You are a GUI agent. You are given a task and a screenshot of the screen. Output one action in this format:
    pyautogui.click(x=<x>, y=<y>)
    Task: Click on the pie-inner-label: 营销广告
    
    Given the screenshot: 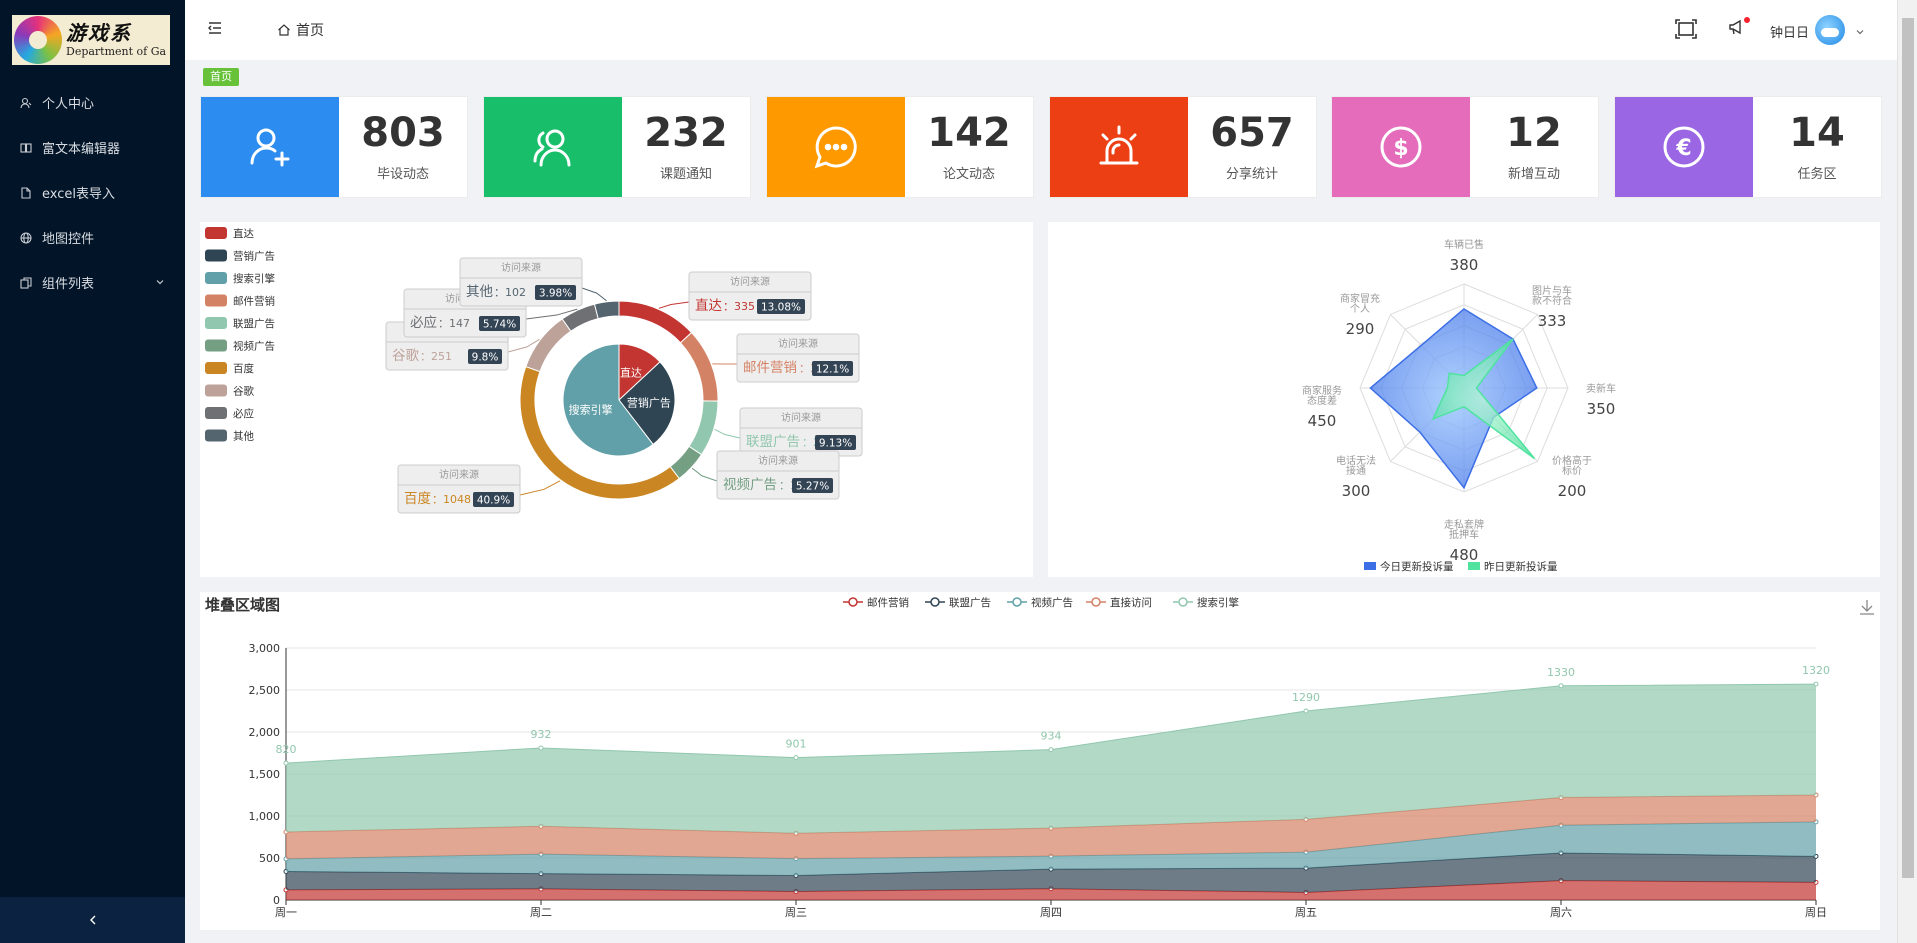 What is the action you would take?
    pyautogui.click(x=649, y=402)
    